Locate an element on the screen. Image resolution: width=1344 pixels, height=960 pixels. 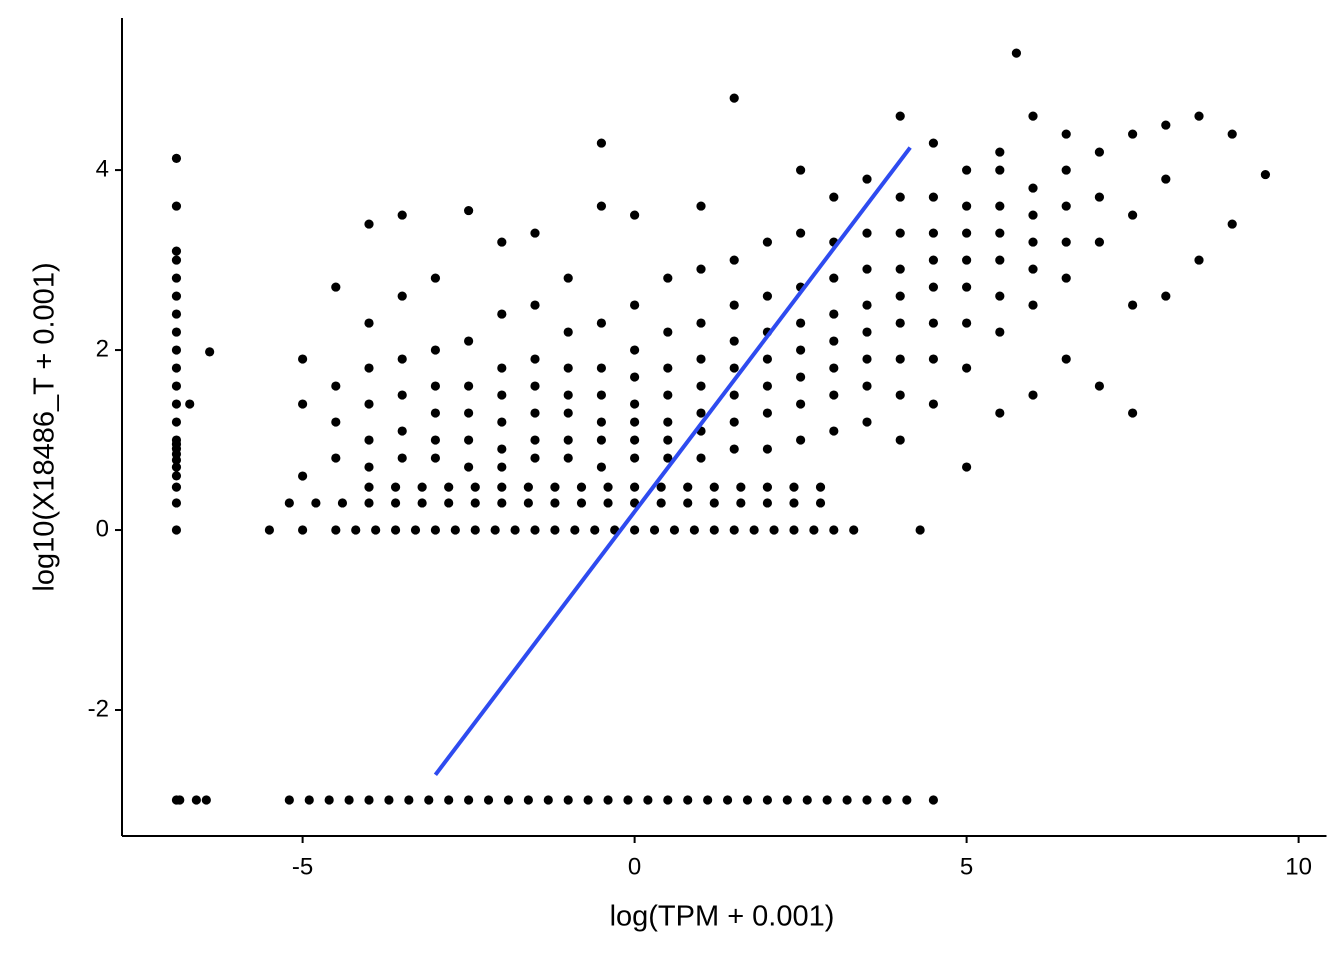
x-tick-label: 5 is located at coordinates (966, 866).